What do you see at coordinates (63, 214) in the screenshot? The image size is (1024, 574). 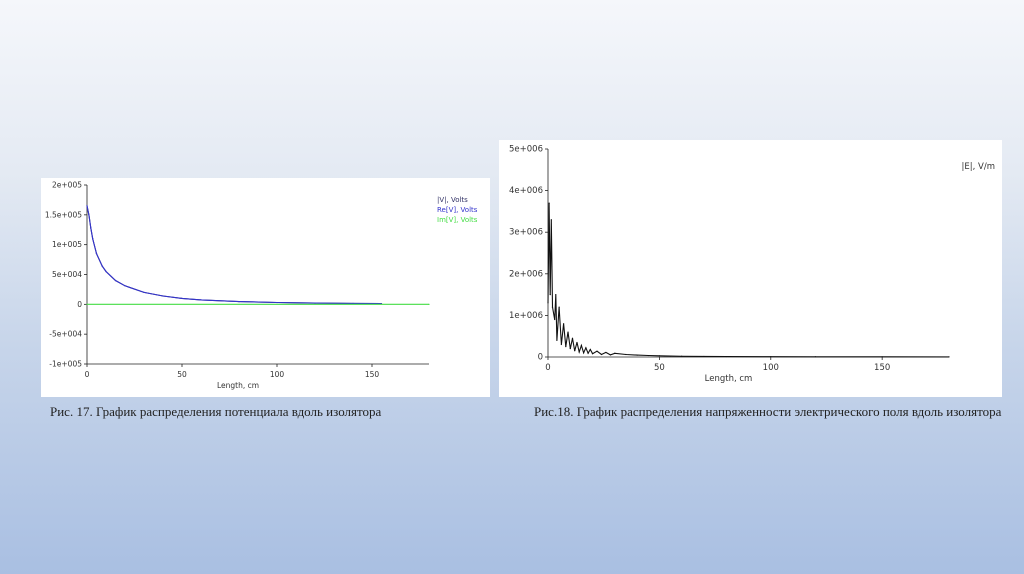 I see `y-tick-label: 1.5e+005` at bounding box center [63, 214].